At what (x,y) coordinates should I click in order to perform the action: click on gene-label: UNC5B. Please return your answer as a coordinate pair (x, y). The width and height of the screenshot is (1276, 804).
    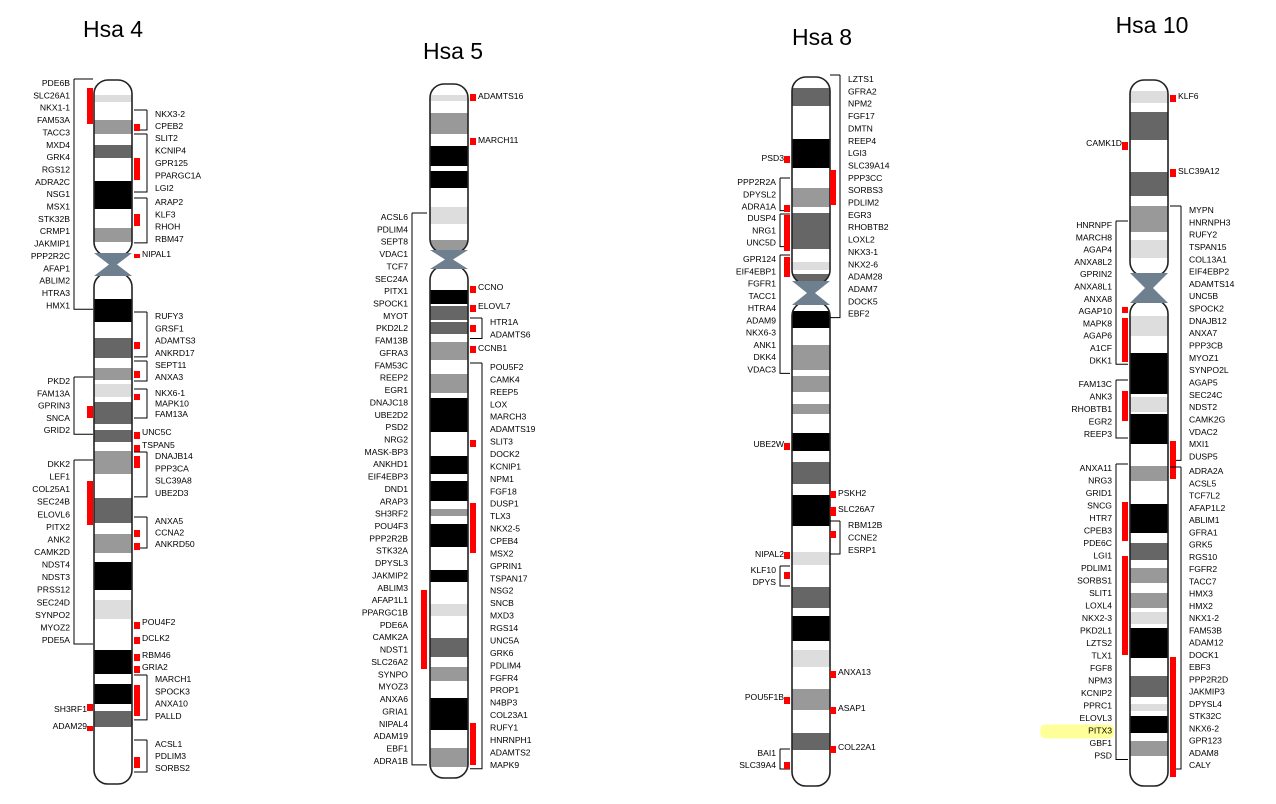
    Looking at the image, I should click on (1203, 296).